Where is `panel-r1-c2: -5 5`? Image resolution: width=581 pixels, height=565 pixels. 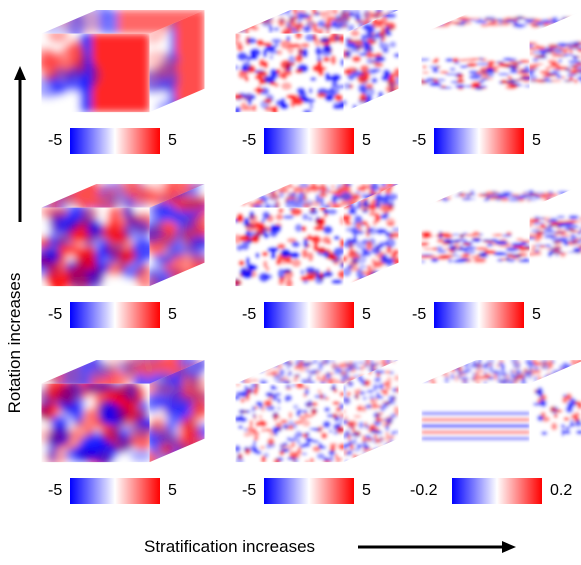 panel-r1-c2: -5 5 is located at coordinates (319, 100).